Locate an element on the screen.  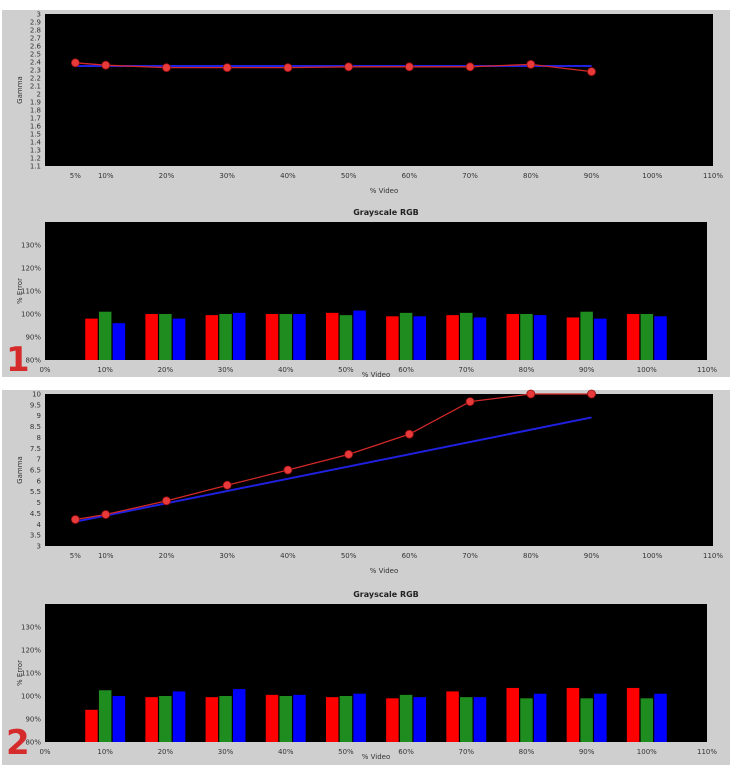
y-axis-title: Gamma is located at coordinates (20, 470).